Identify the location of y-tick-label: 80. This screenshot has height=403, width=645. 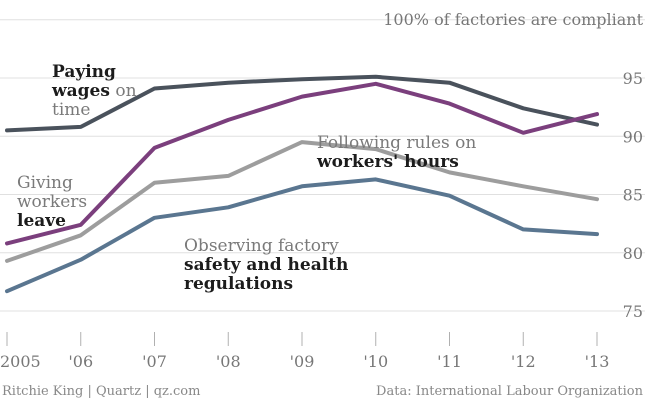
(633, 253).